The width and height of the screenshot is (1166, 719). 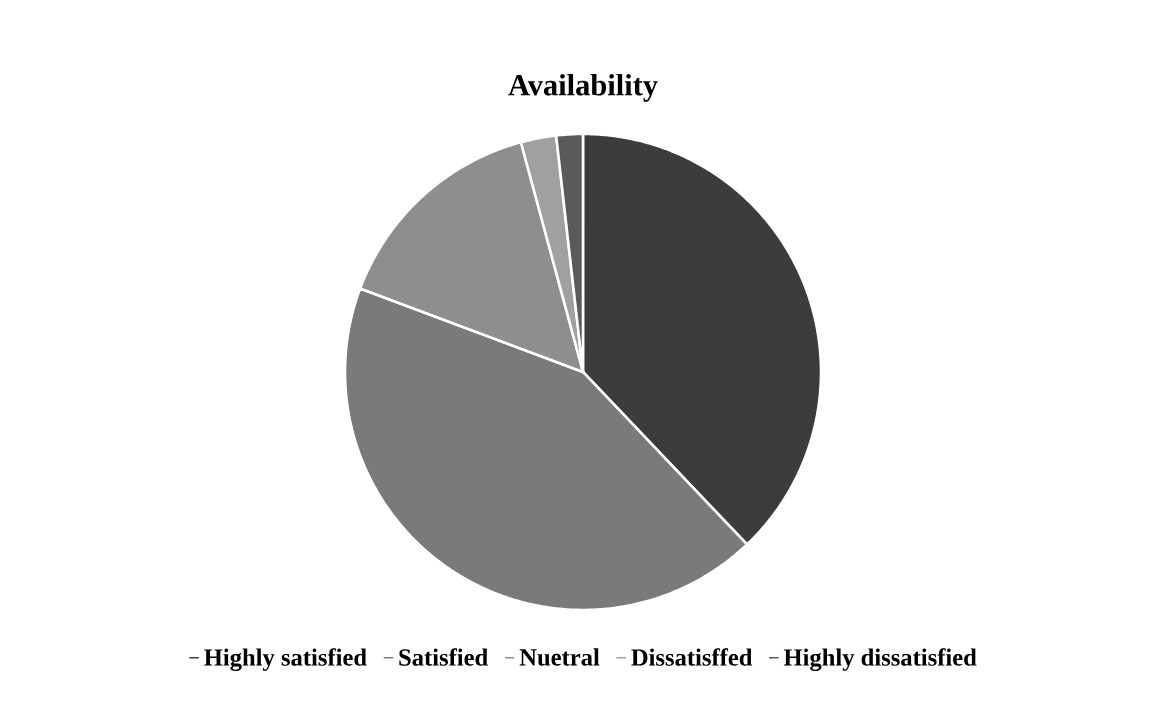 I want to click on legend-label: Satisfied, so click(x=443, y=657).